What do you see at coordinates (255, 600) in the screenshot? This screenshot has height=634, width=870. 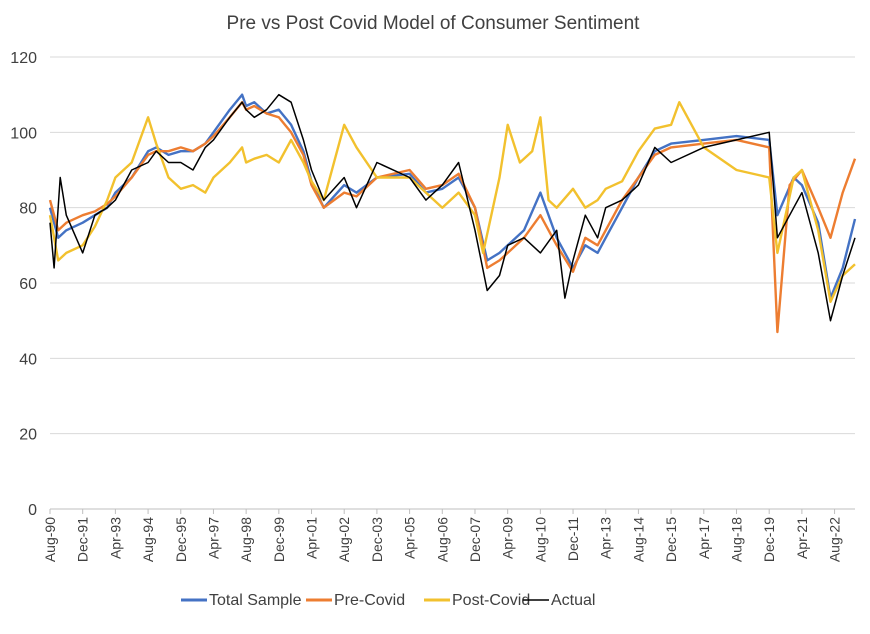 I see `legend-label-total-sample: Total Sample` at bounding box center [255, 600].